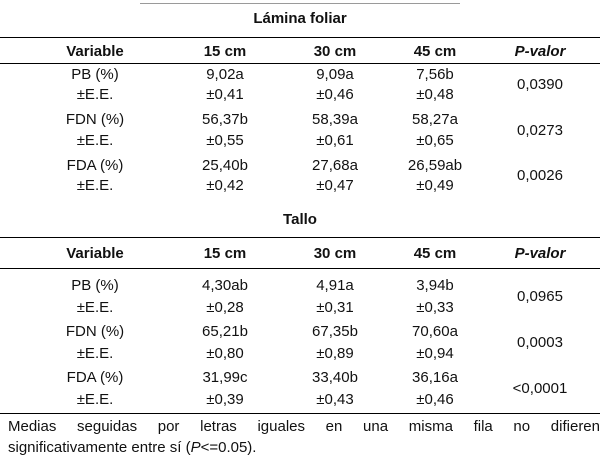  I want to click on value-45cm: 70,60a, so click(435, 331).